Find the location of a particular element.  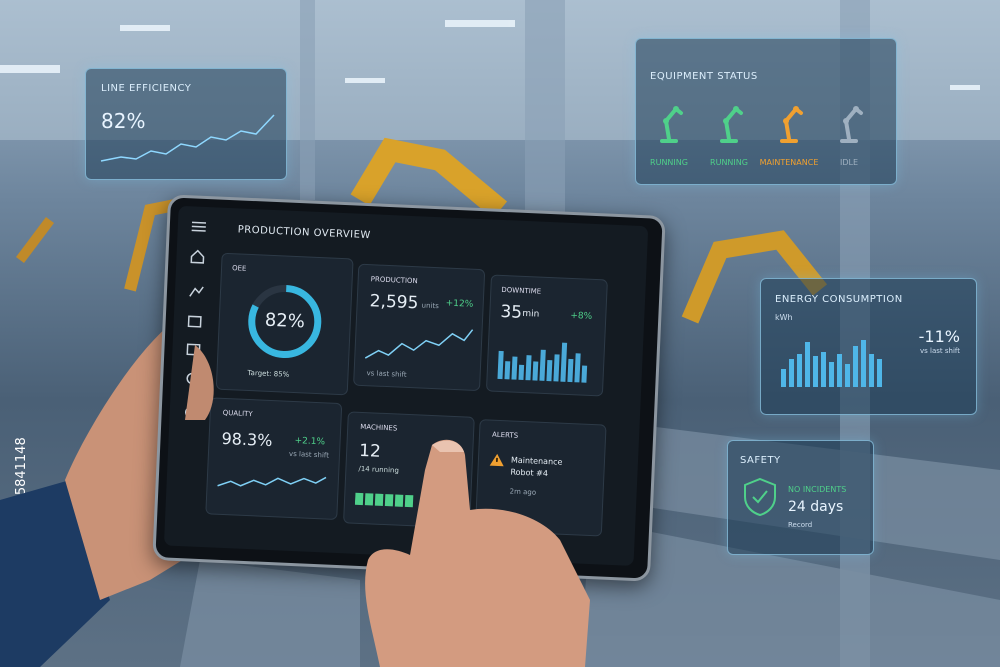

safety-days: 24 days is located at coordinates (816, 507).